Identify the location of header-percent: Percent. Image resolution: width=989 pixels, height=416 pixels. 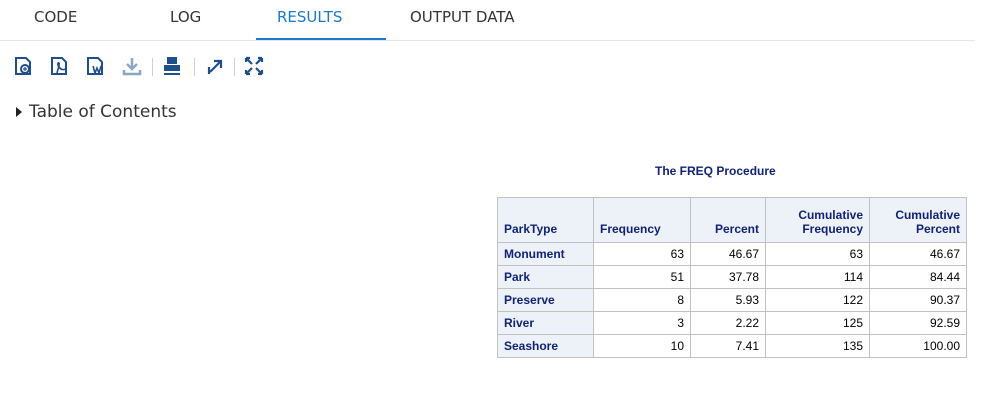
(728, 220).